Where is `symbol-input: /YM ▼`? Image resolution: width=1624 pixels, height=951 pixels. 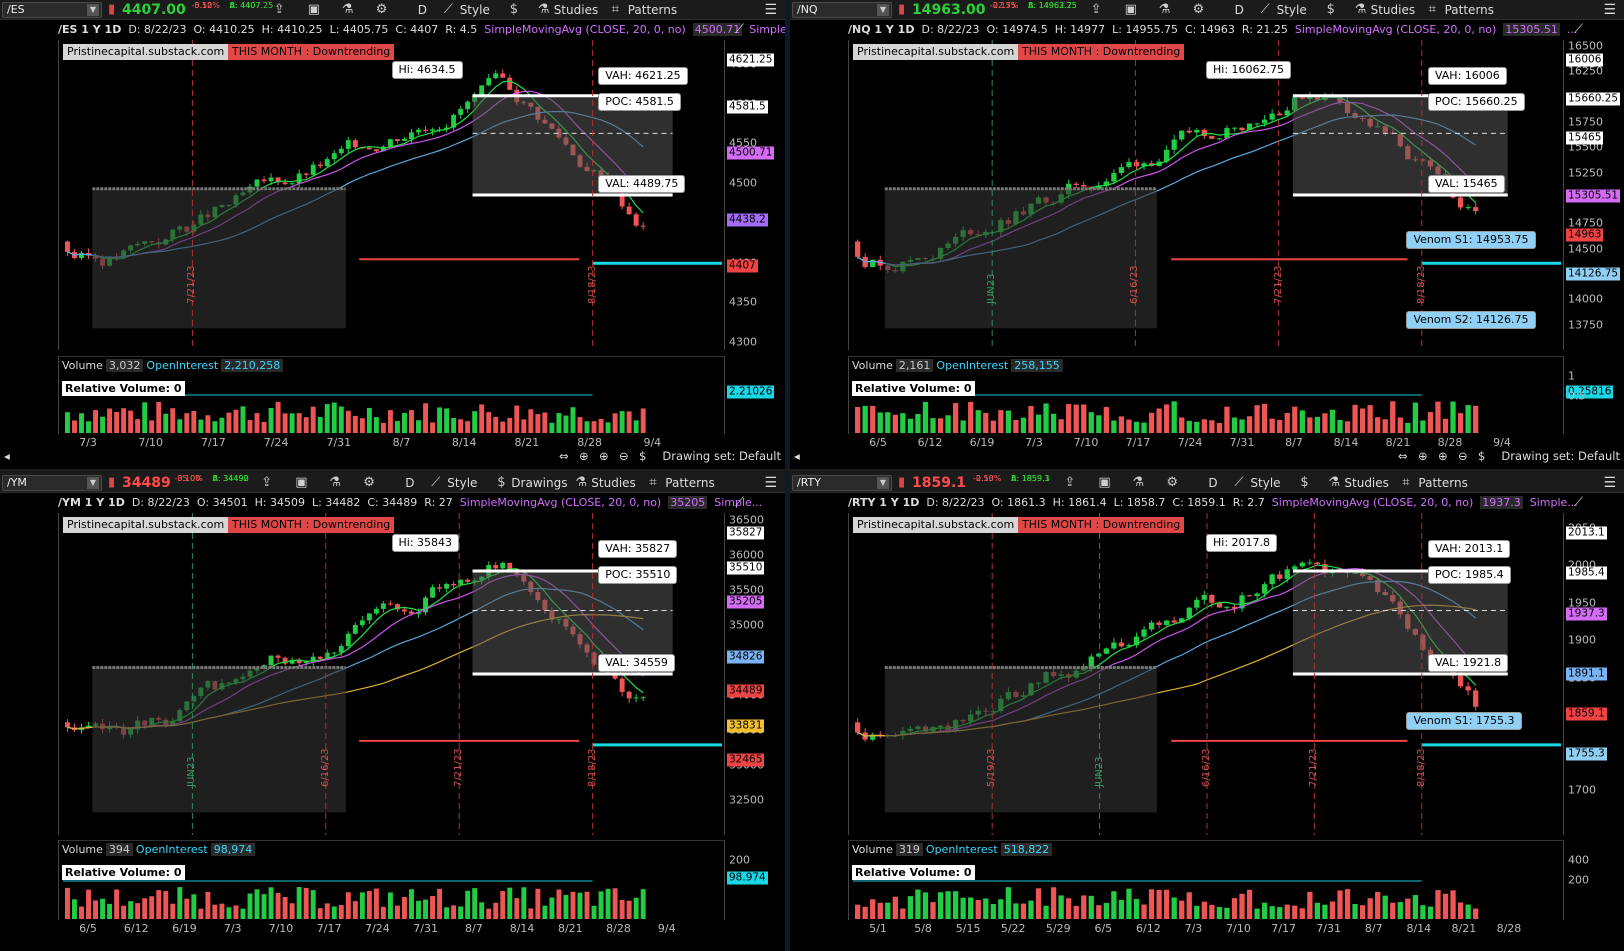
symbol-input: /YM ▼ is located at coordinates (52, 483).